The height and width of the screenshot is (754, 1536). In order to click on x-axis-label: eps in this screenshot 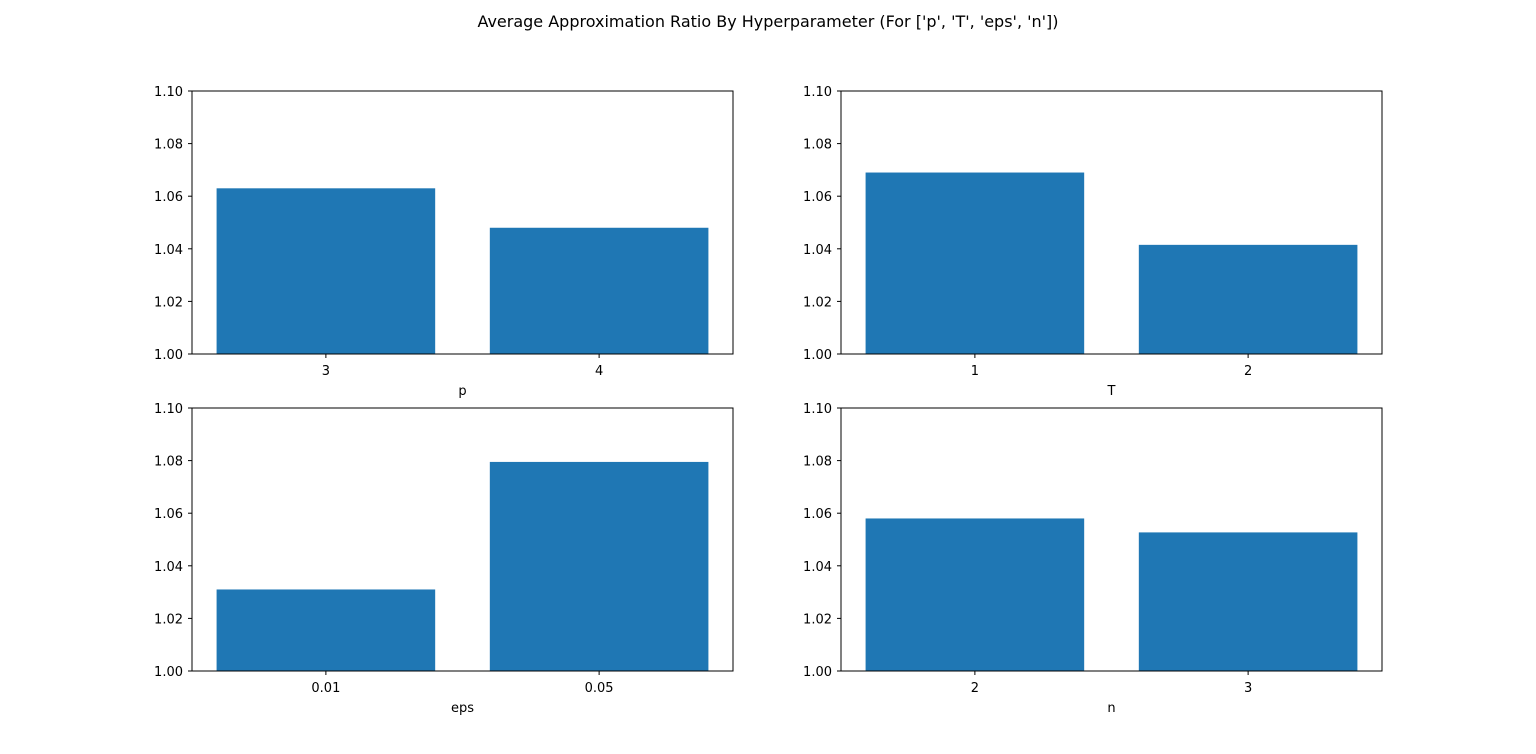, I will do `click(462, 708)`.